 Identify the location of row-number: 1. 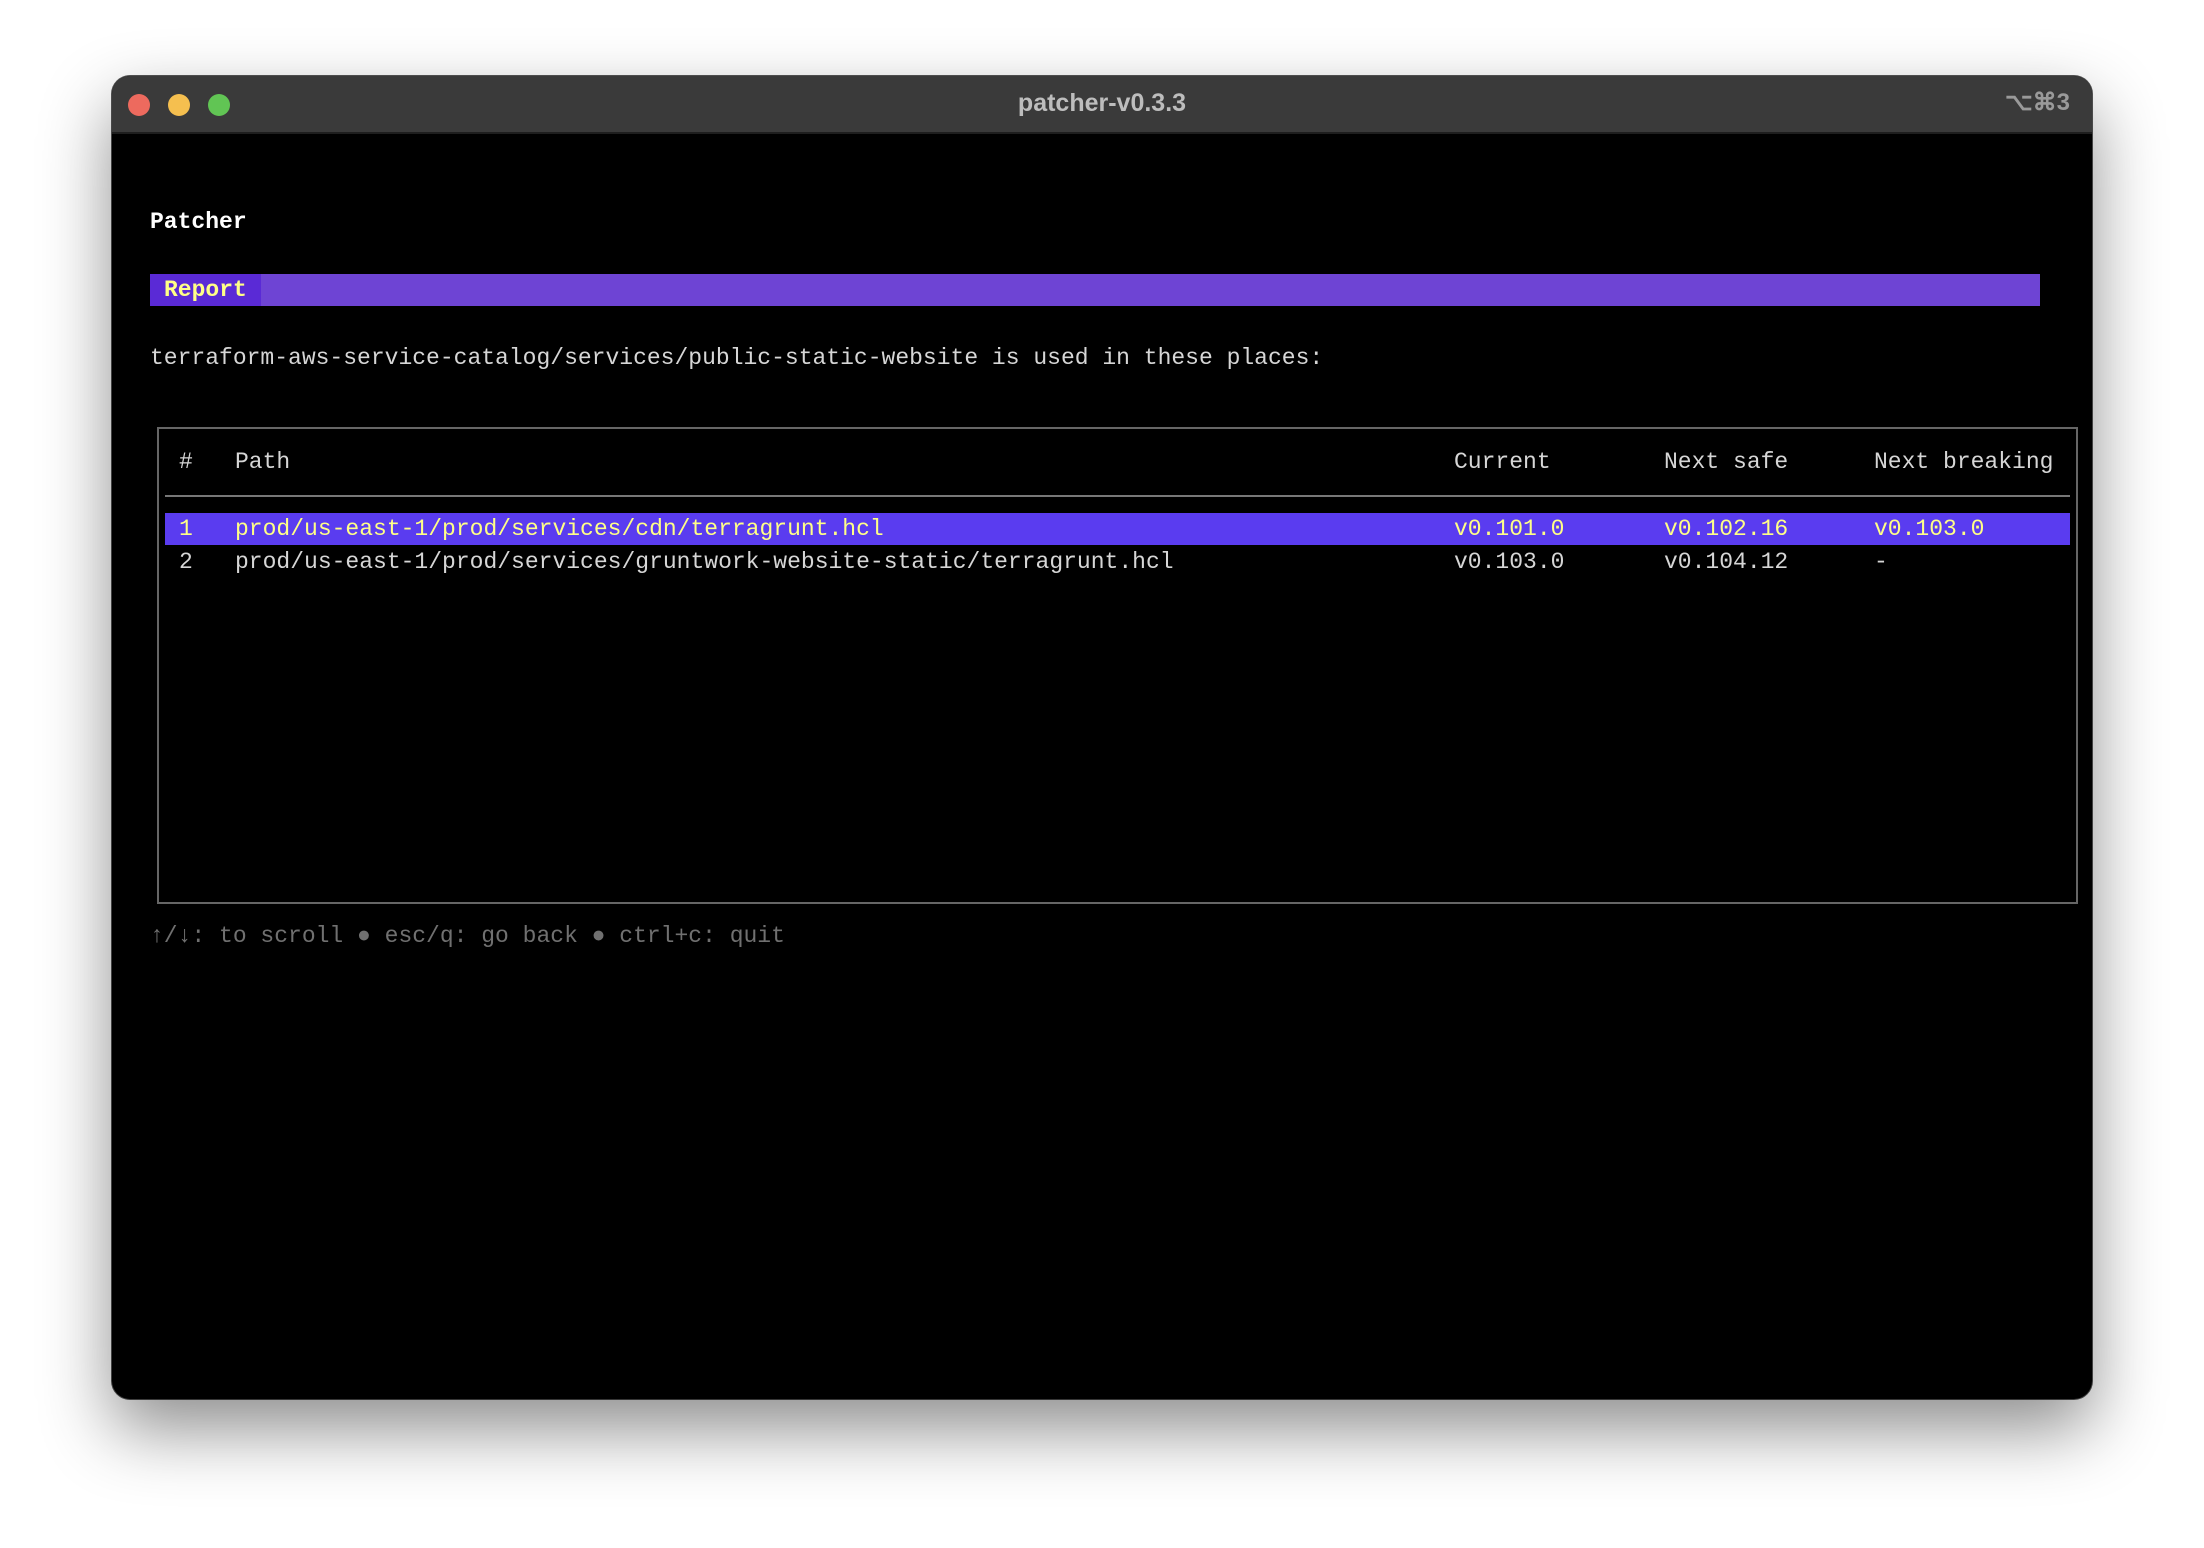
(186, 529).